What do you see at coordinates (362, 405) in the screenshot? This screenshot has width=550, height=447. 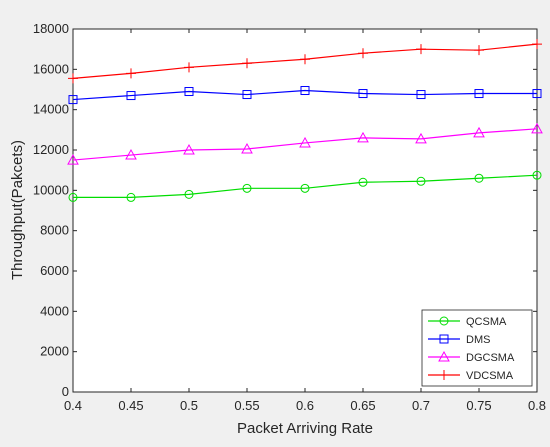 I see `x-tick-label: 0.65` at bounding box center [362, 405].